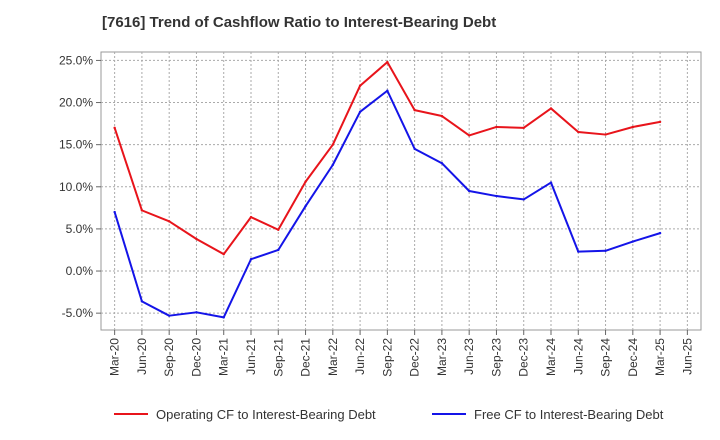 The height and width of the screenshot is (440, 720). What do you see at coordinates (80, 271) in the screenshot?
I see `y-tick-label: 0.0%` at bounding box center [80, 271].